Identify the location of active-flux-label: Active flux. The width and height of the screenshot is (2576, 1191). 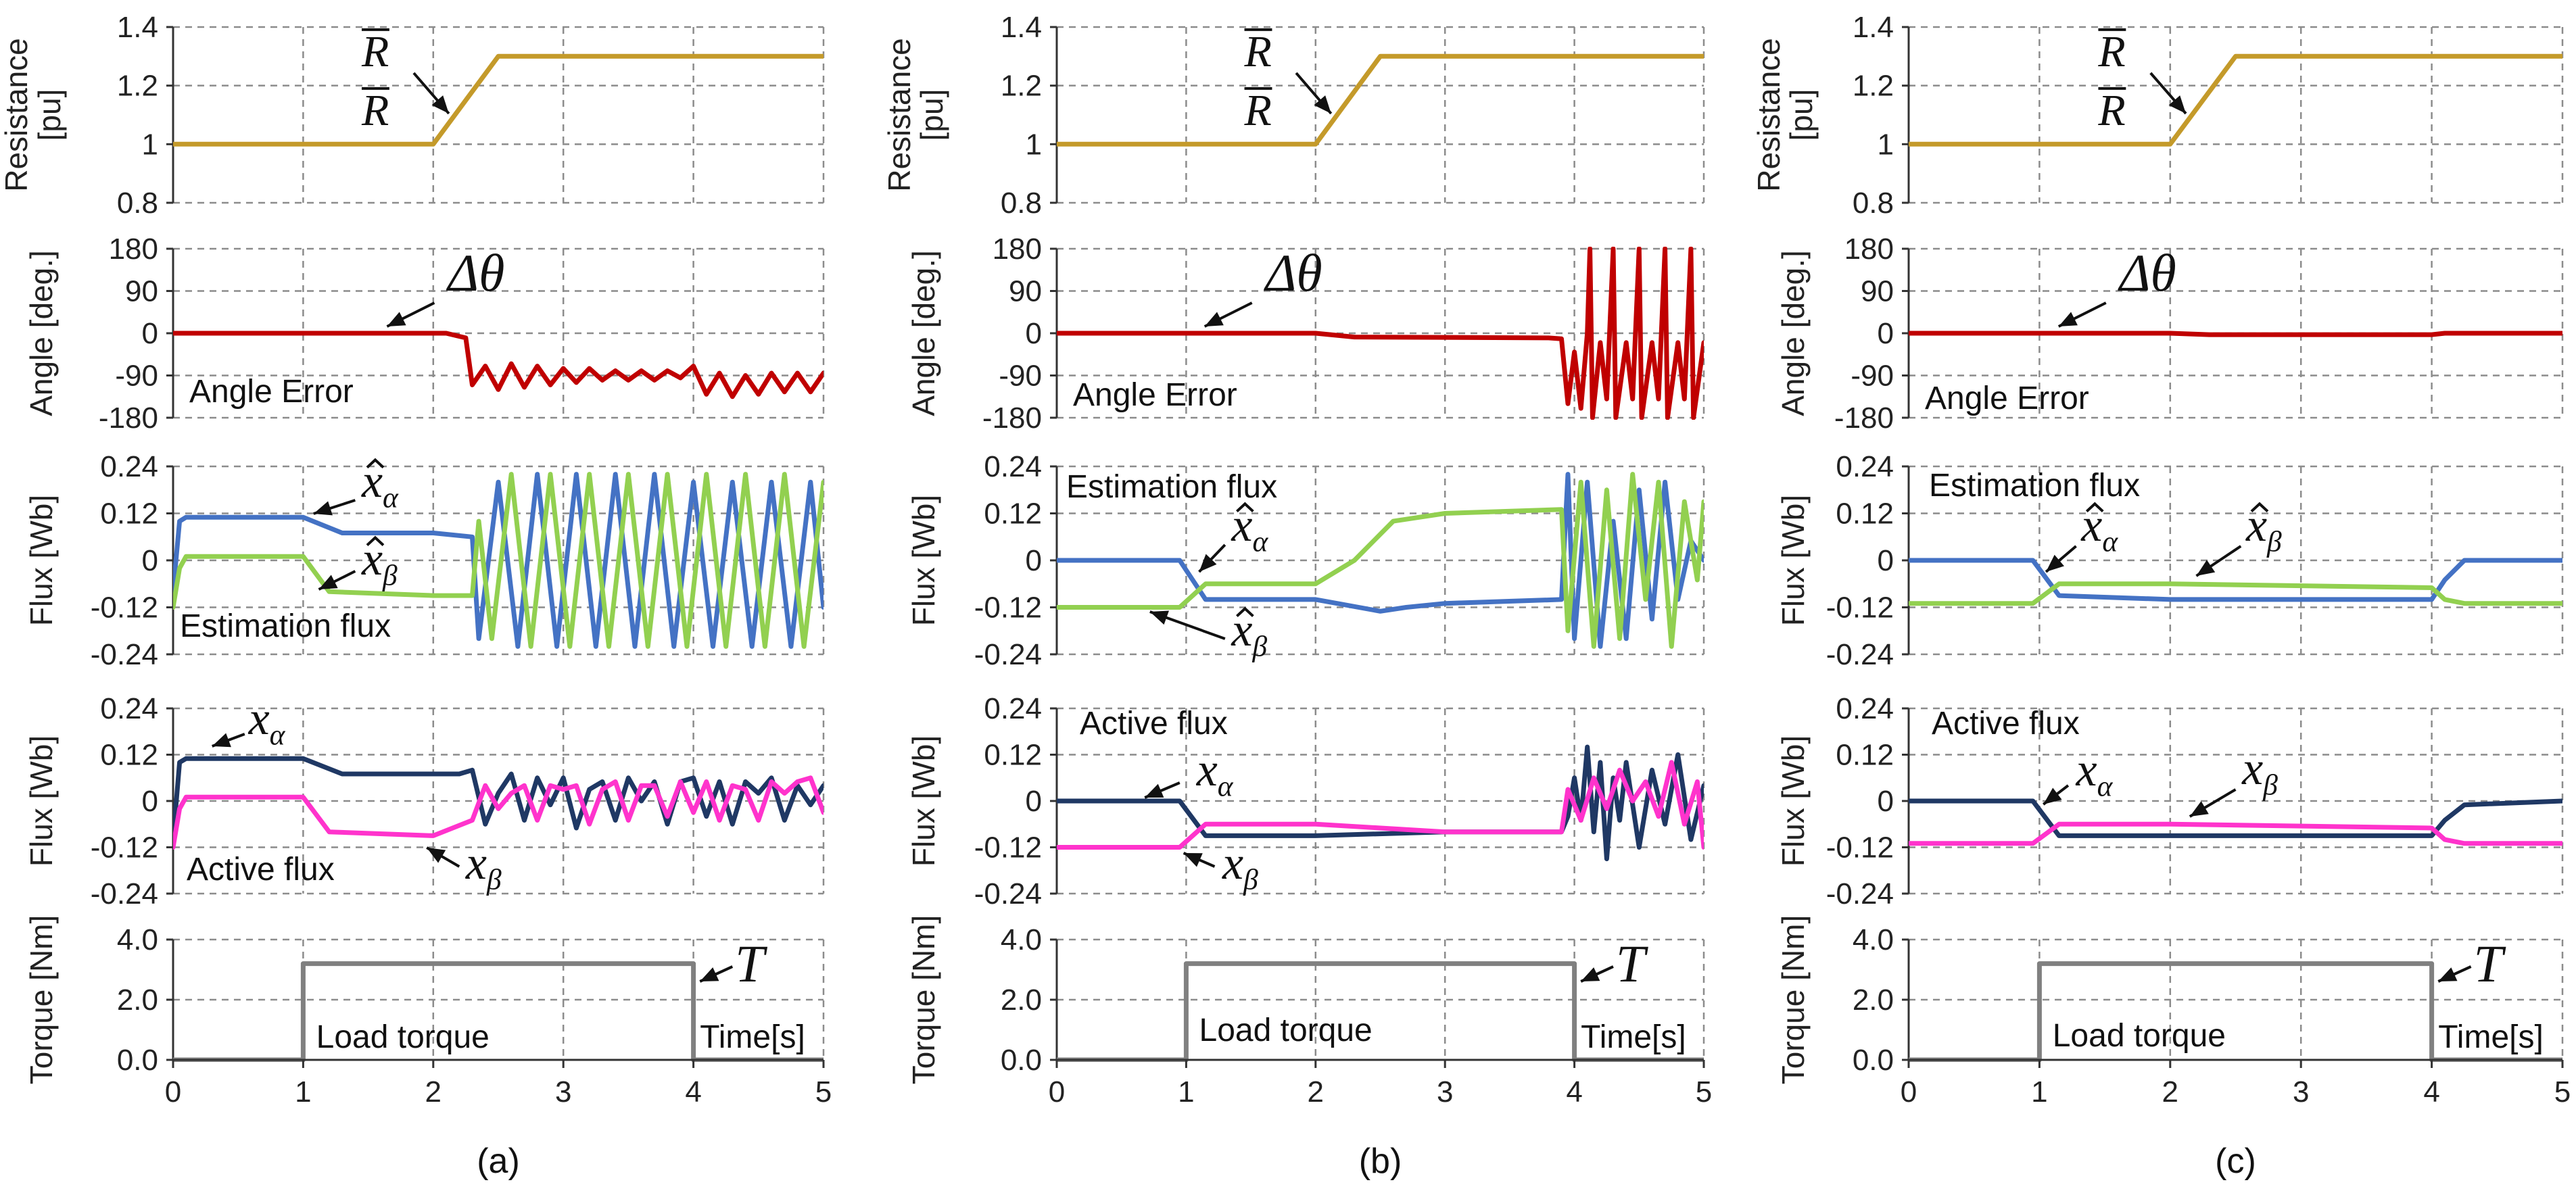
(2006, 724).